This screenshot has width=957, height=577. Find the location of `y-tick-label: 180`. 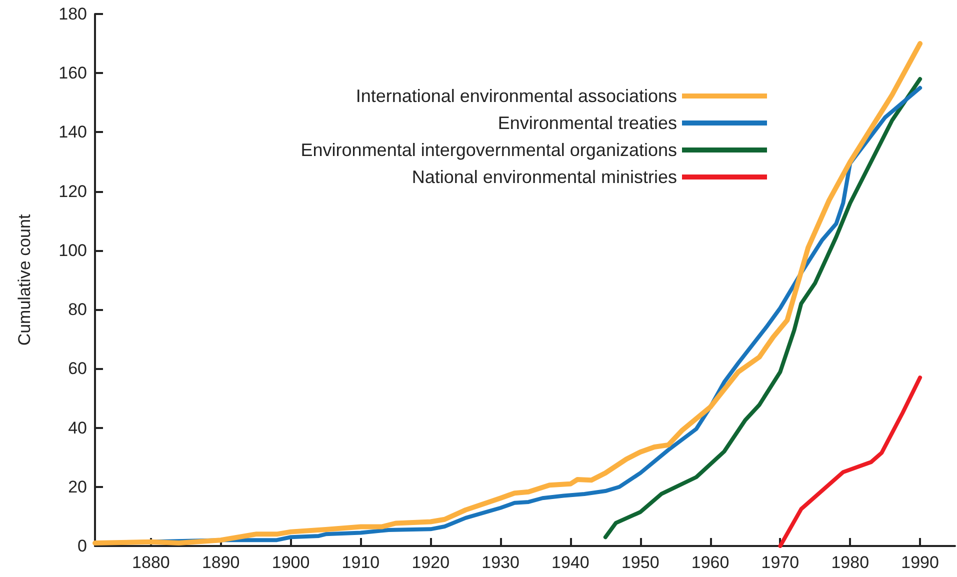

y-tick-label: 180 is located at coordinates (72, 14).